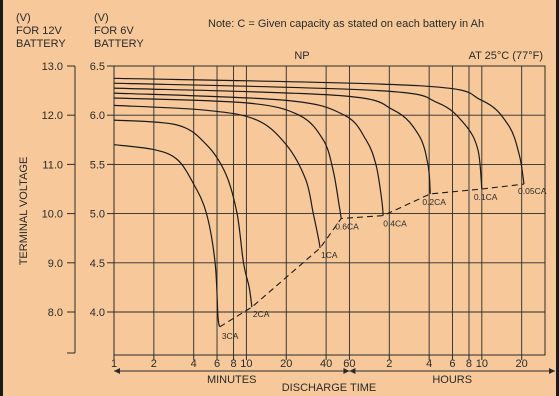  What do you see at coordinates (97, 264) in the screenshot?
I see `y-tick-label-6v: 4.5` at bounding box center [97, 264].